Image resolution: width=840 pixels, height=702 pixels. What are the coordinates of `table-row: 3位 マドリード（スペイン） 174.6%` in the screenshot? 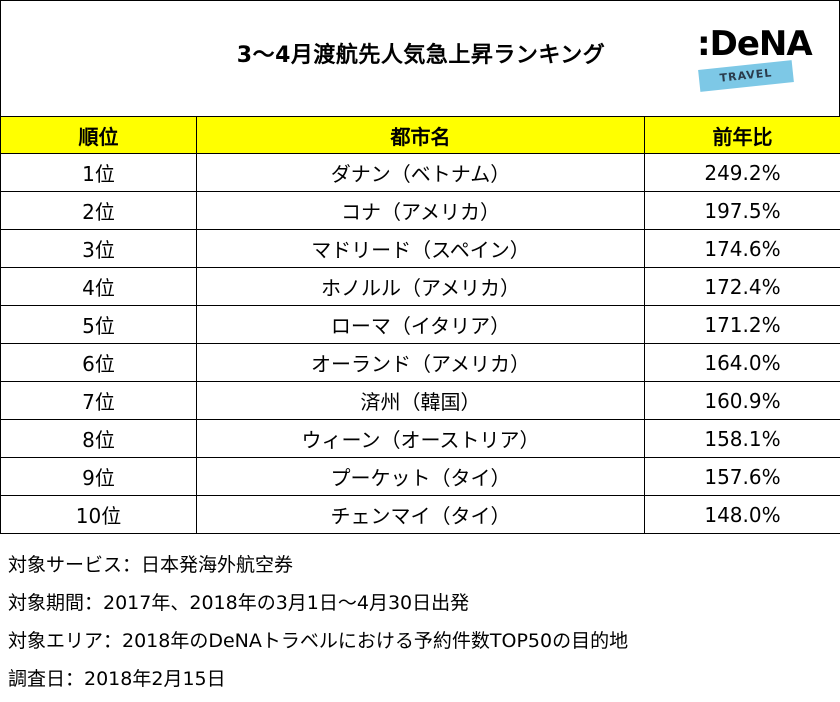 It's located at (420, 248).